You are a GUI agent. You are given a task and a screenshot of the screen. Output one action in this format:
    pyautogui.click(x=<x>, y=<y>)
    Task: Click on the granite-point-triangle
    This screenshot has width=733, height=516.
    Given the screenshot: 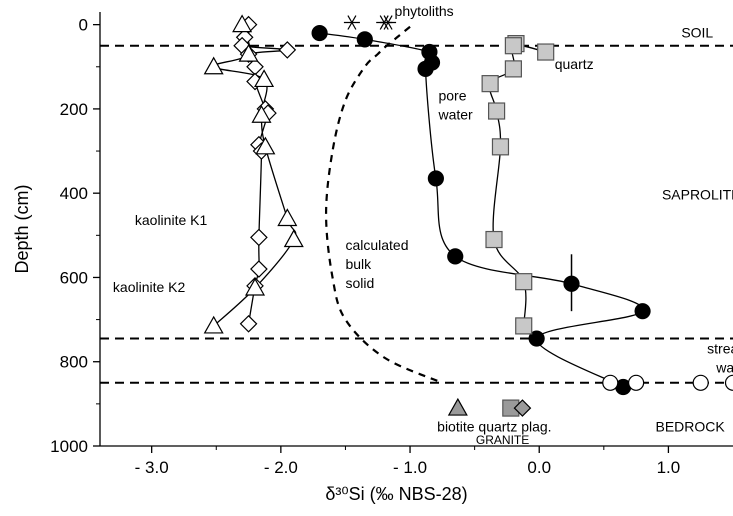 What is the action you would take?
    pyautogui.click(x=457, y=406)
    